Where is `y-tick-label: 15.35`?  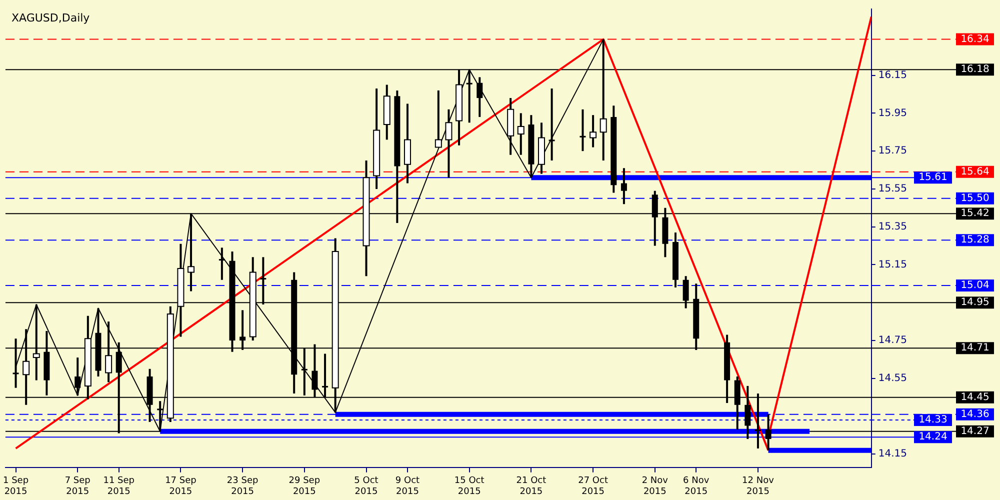
y-tick-label: 15.35 is located at coordinates (893, 226).